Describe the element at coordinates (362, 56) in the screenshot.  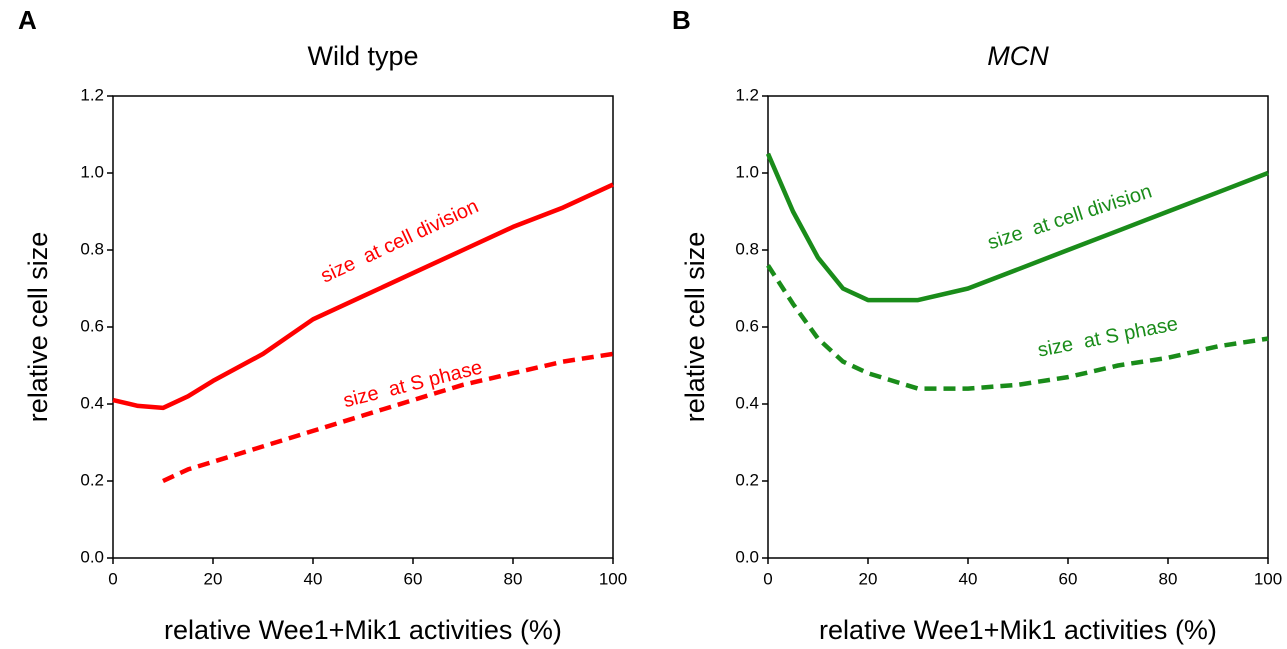
I see `chart-title: Wild type` at that location.